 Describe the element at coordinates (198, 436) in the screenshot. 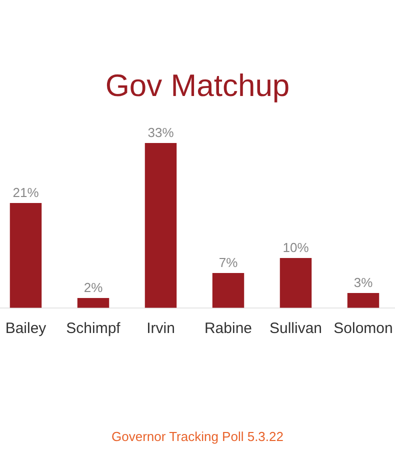

I see `text: Governor Tracking Poll 5.3.22` at that location.